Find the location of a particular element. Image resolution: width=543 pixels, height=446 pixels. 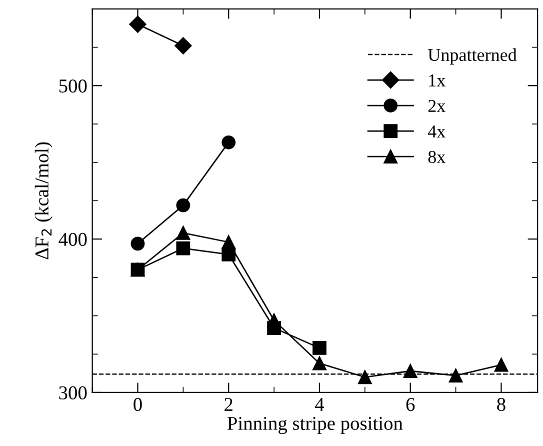

x-axis-title: Pinning stripe position is located at coordinates (315, 425).